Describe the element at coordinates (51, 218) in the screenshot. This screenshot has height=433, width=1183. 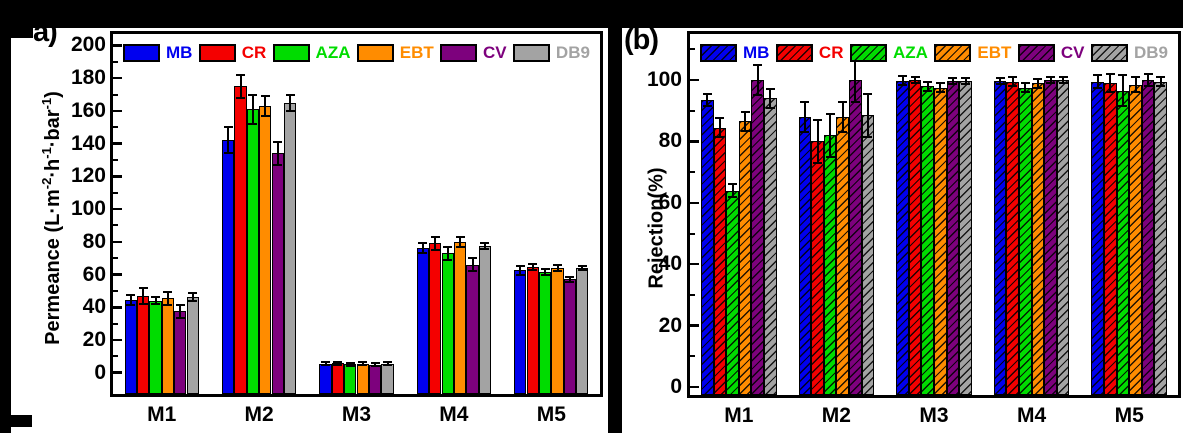
I see `y-axis-title-a: Permeance (L·m-2·h-1·bar-1)` at that location.